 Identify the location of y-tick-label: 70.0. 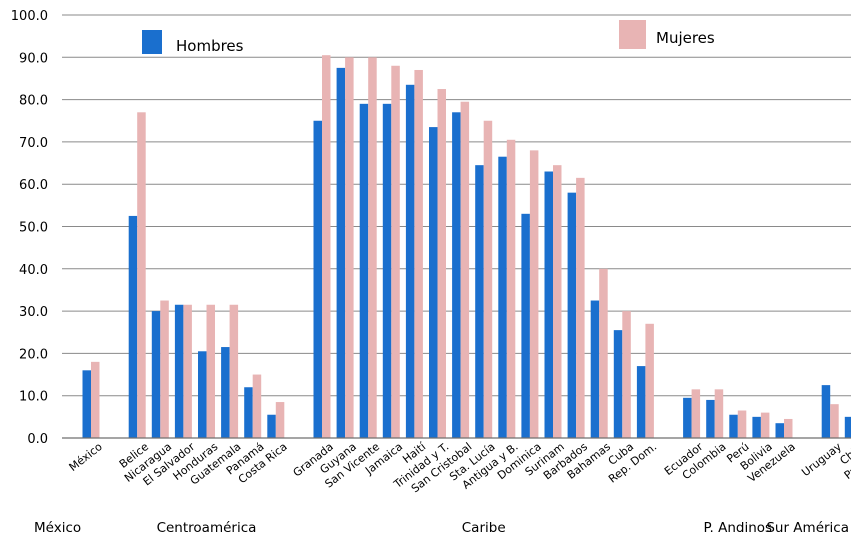
(33, 143).